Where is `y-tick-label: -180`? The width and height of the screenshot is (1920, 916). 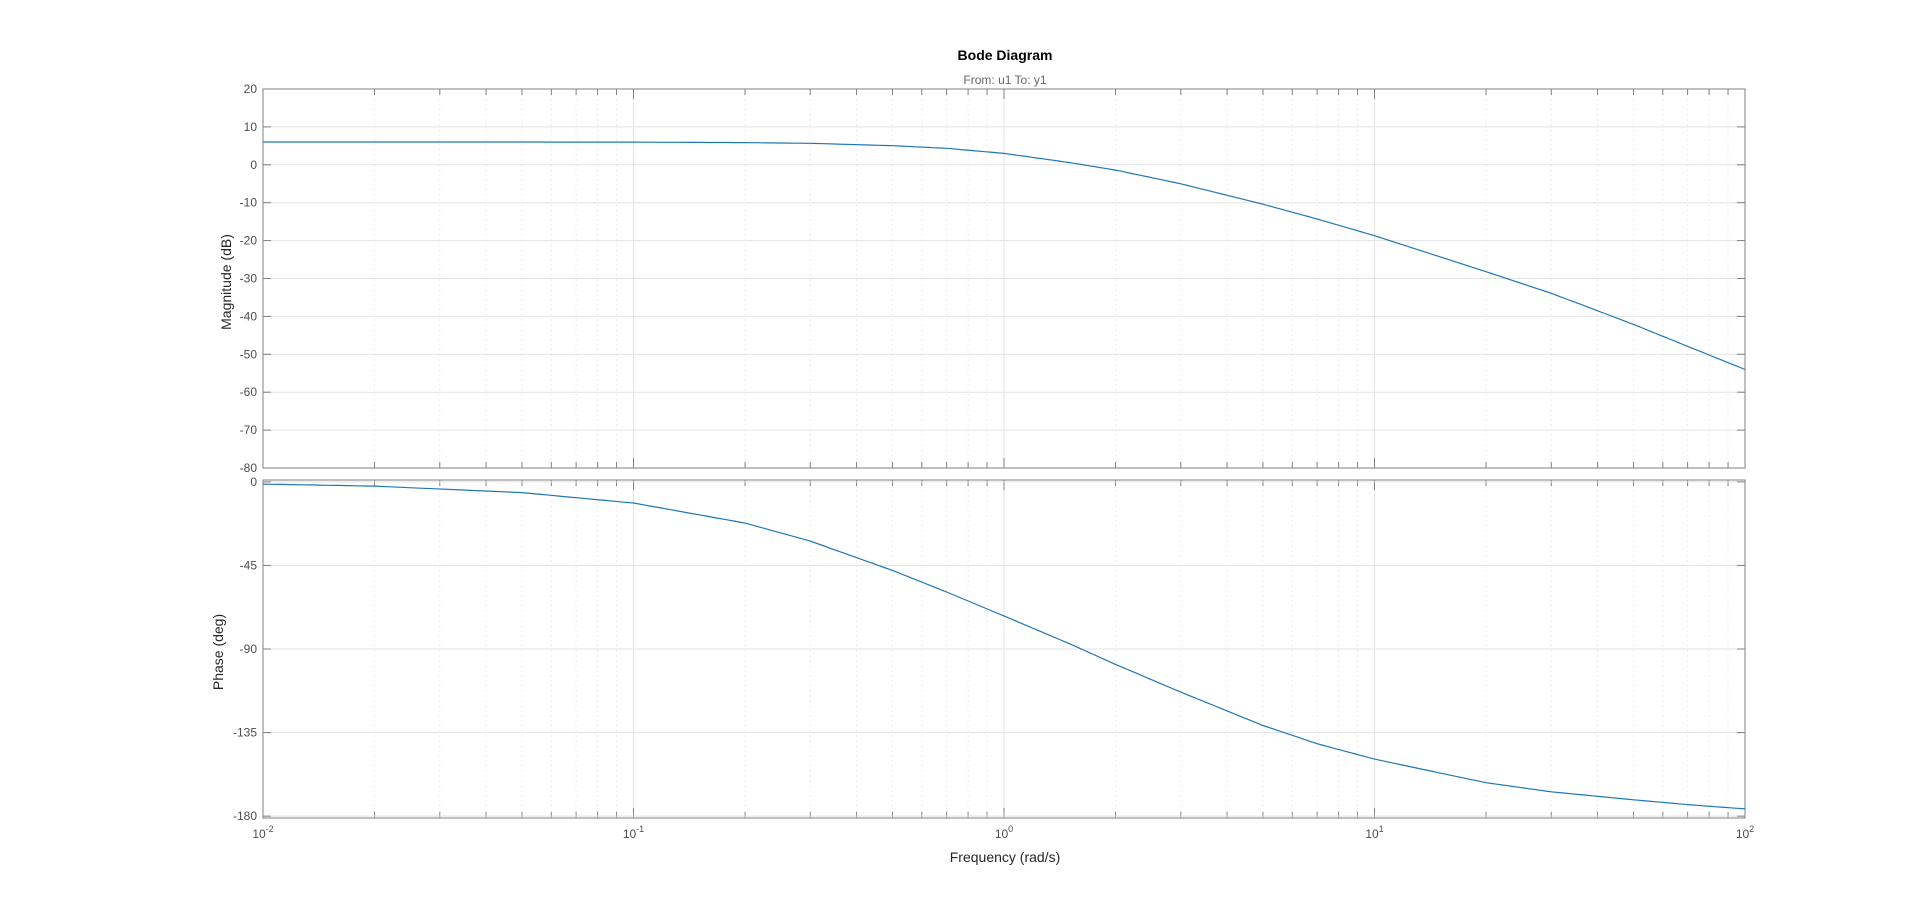
y-tick-label: -180 is located at coordinates (245, 816).